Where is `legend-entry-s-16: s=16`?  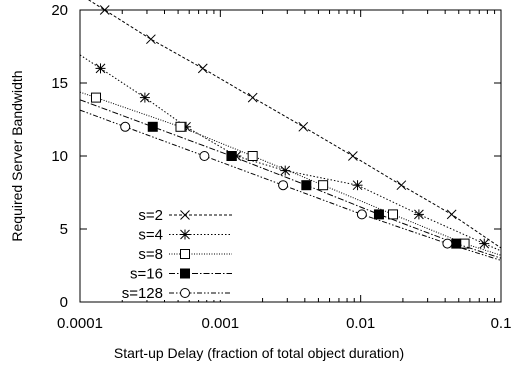 legend-entry-s-16: s=16 is located at coordinates (181, 274).